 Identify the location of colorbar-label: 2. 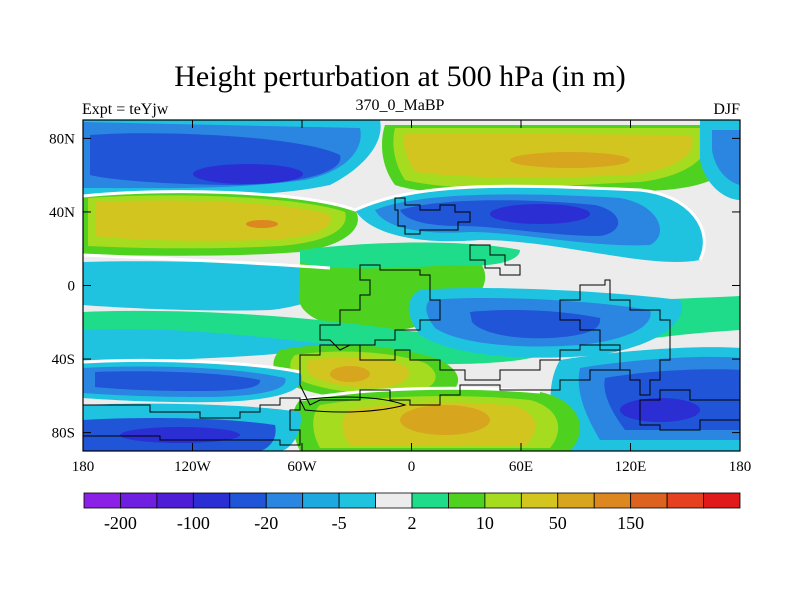
(412, 523).